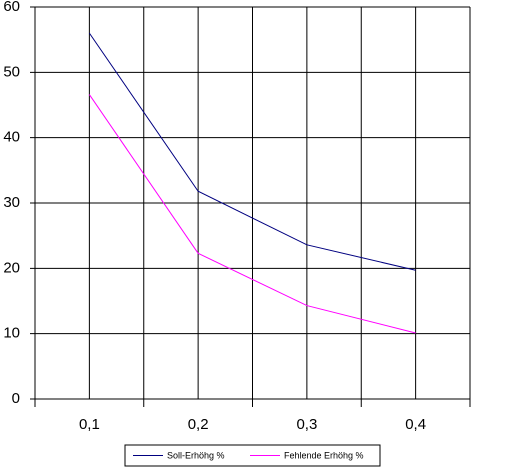 This screenshot has height=468, width=506. What do you see at coordinates (196, 455) in the screenshot?
I see `legend-label: Soll-Erhöhg %` at bounding box center [196, 455].